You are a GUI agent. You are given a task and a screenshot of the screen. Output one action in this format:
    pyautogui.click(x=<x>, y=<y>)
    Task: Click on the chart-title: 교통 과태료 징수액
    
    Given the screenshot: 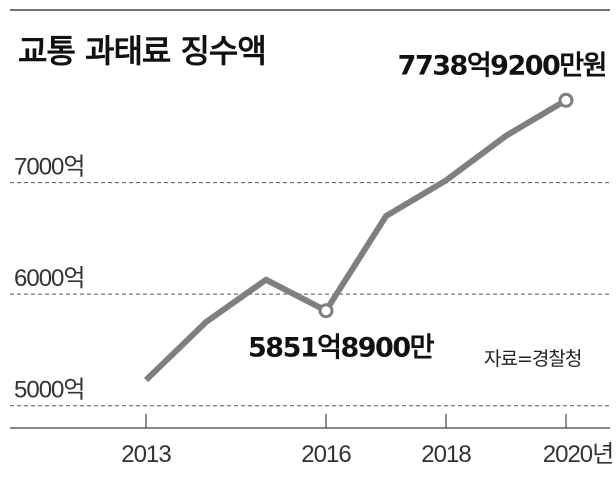 What is the action you would take?
    pyautogui.click(x=142, y=51)
    